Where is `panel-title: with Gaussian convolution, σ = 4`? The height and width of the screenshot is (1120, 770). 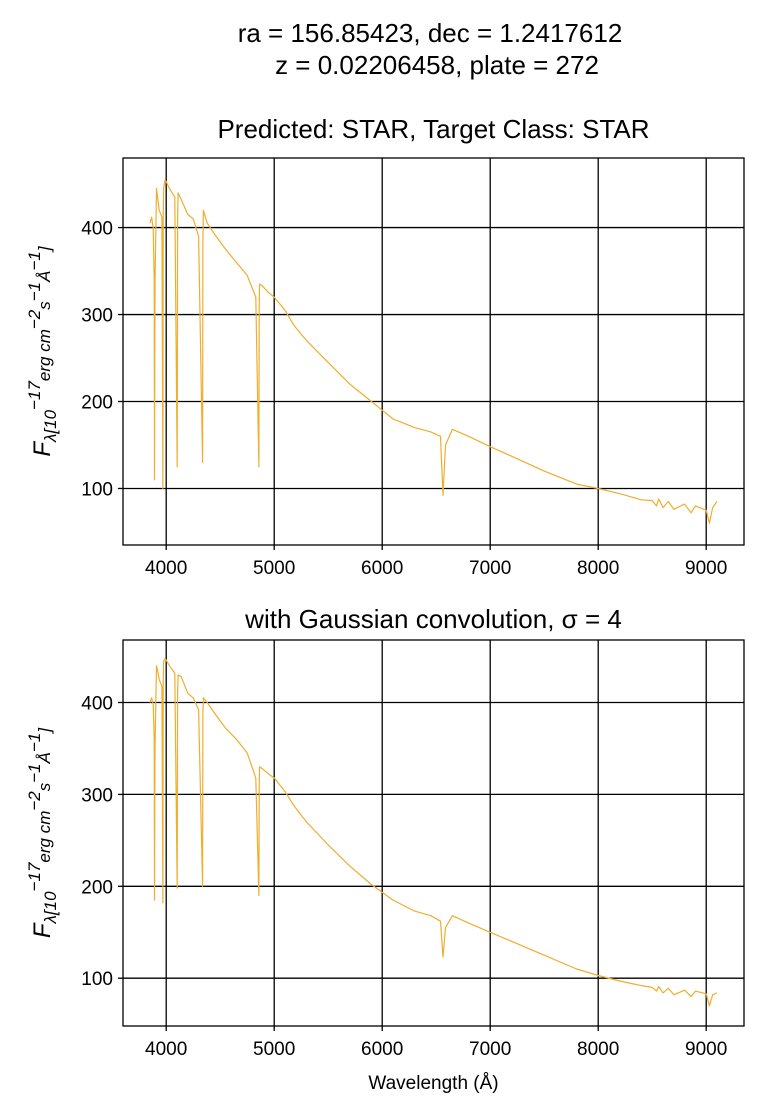
panel-title: with Gaussian convolution, σ = 4 is located at coordinates (433, 619).